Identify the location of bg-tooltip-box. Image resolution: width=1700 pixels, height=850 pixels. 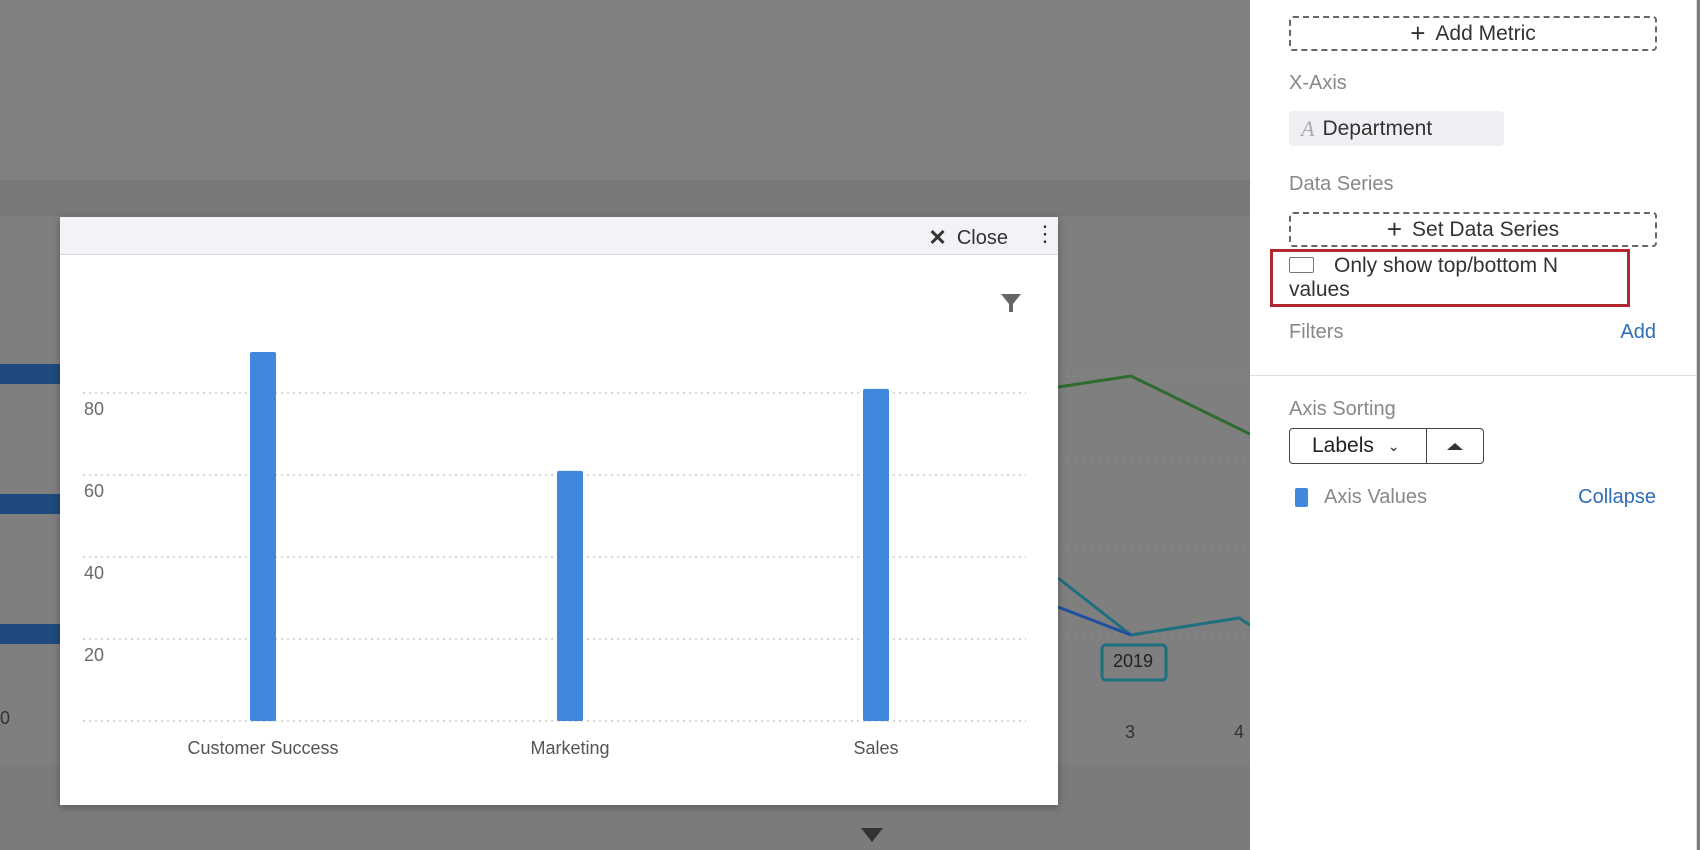
(1134, 662).